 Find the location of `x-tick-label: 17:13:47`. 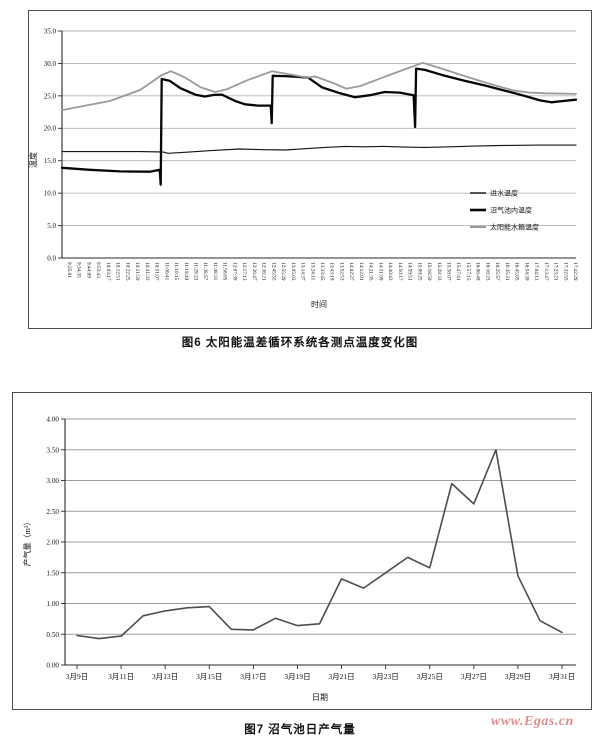

x-tick-label: 17:13:47 is located at coordinates (546, 271).